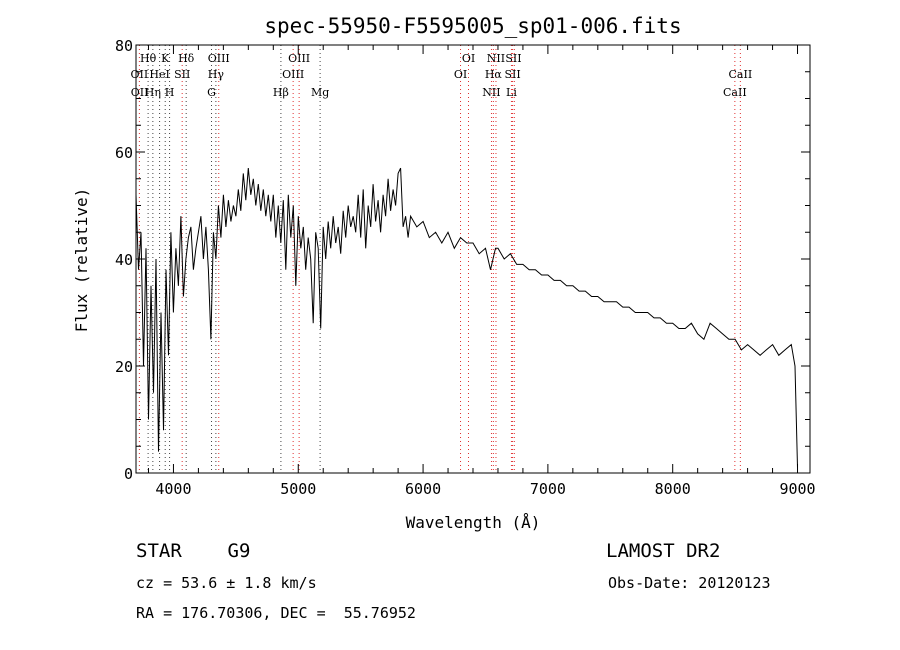 The width and height of the screenshot is (900, 650). I want to click on redshift-velocity: cz = 53.6 ± 1.8 km/s, so click(226, 583).